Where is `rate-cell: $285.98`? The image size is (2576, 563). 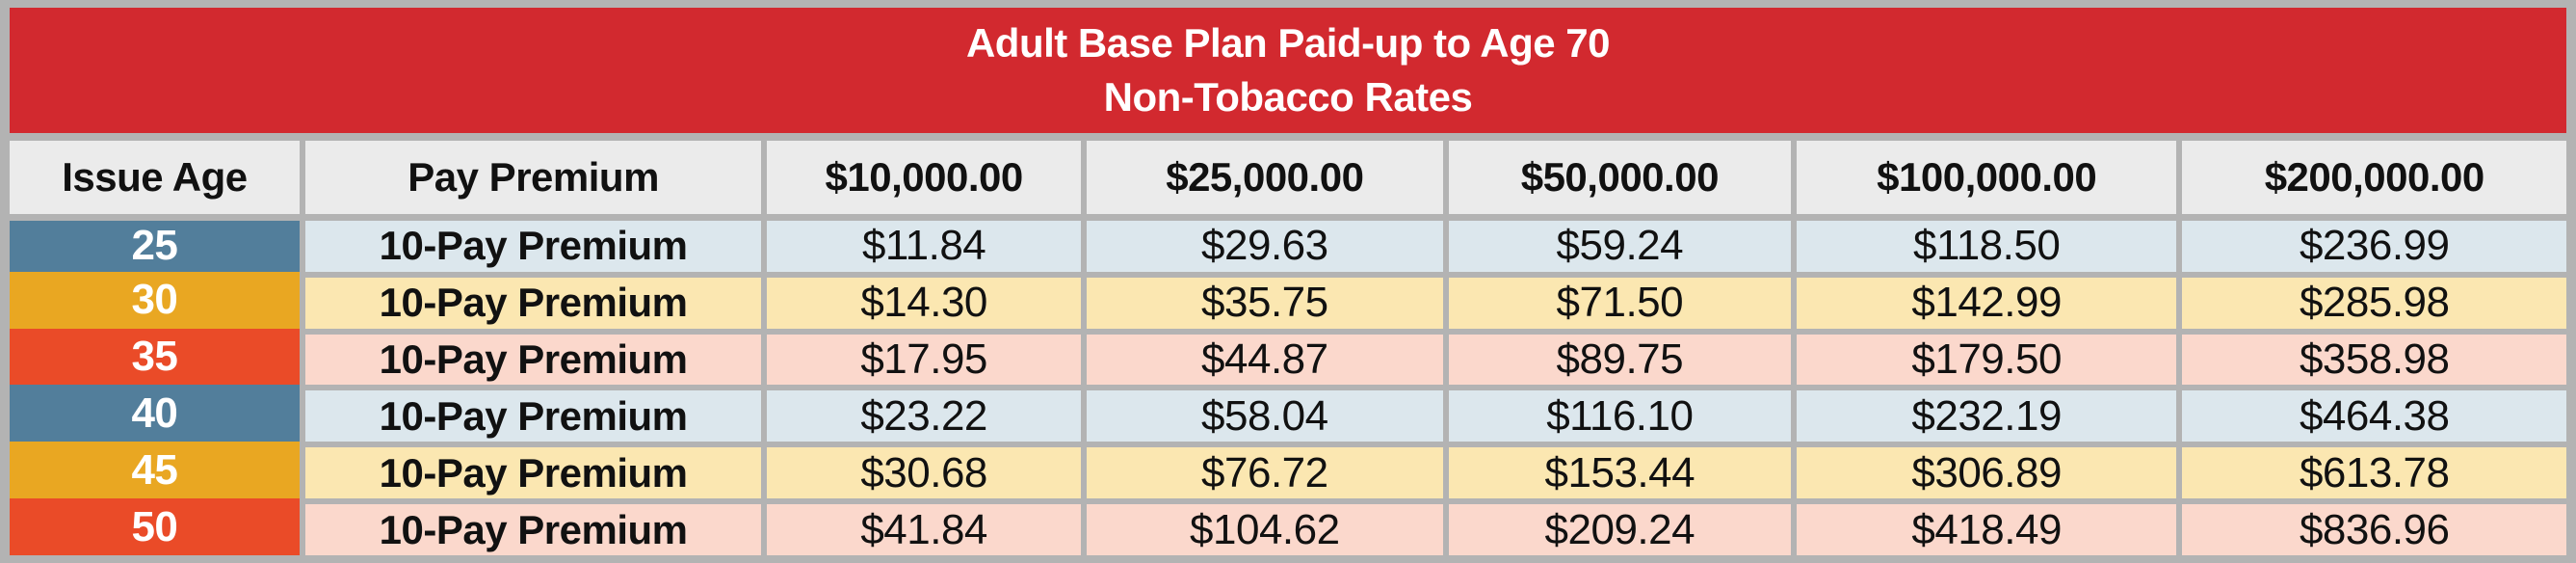
rate-cell: $285.98 is located at coordinates (2374, 303).